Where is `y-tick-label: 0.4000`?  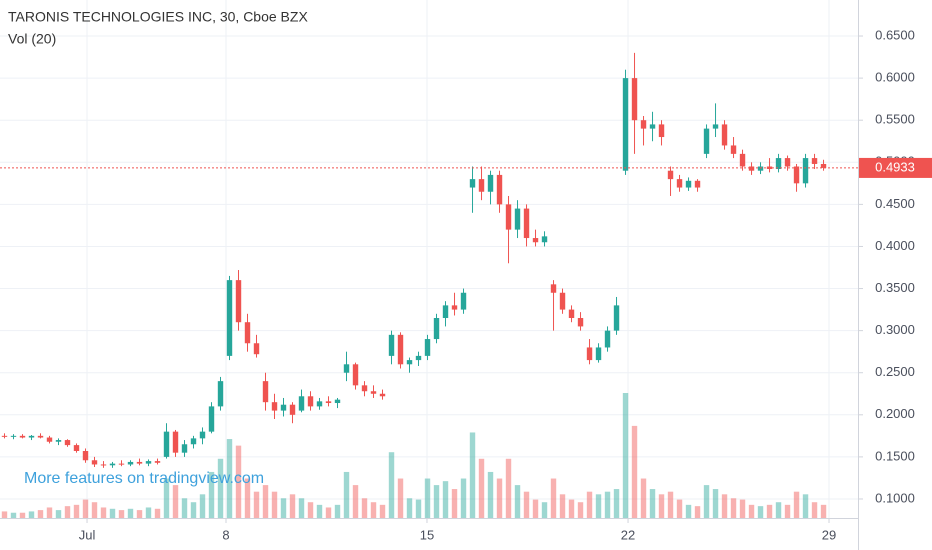 y-tick-label: 0.4000 is located at coordinates (895, 245).